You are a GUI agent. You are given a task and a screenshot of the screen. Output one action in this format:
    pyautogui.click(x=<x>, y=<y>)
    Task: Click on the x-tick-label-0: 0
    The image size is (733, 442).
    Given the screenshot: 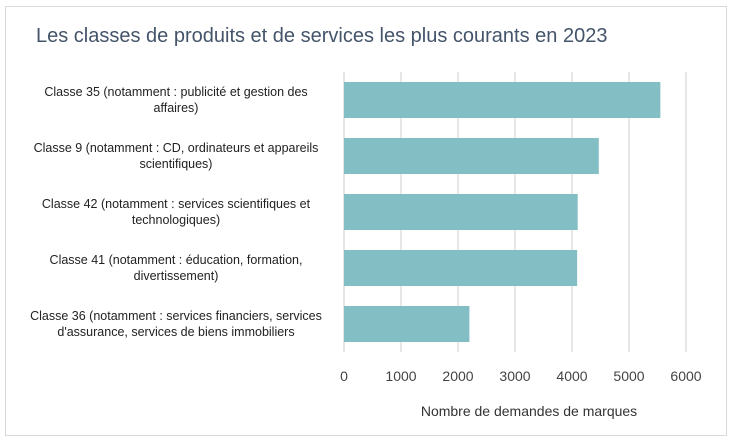 What is the action you would take?
    pyautogui.click(x=344, y=376)
    